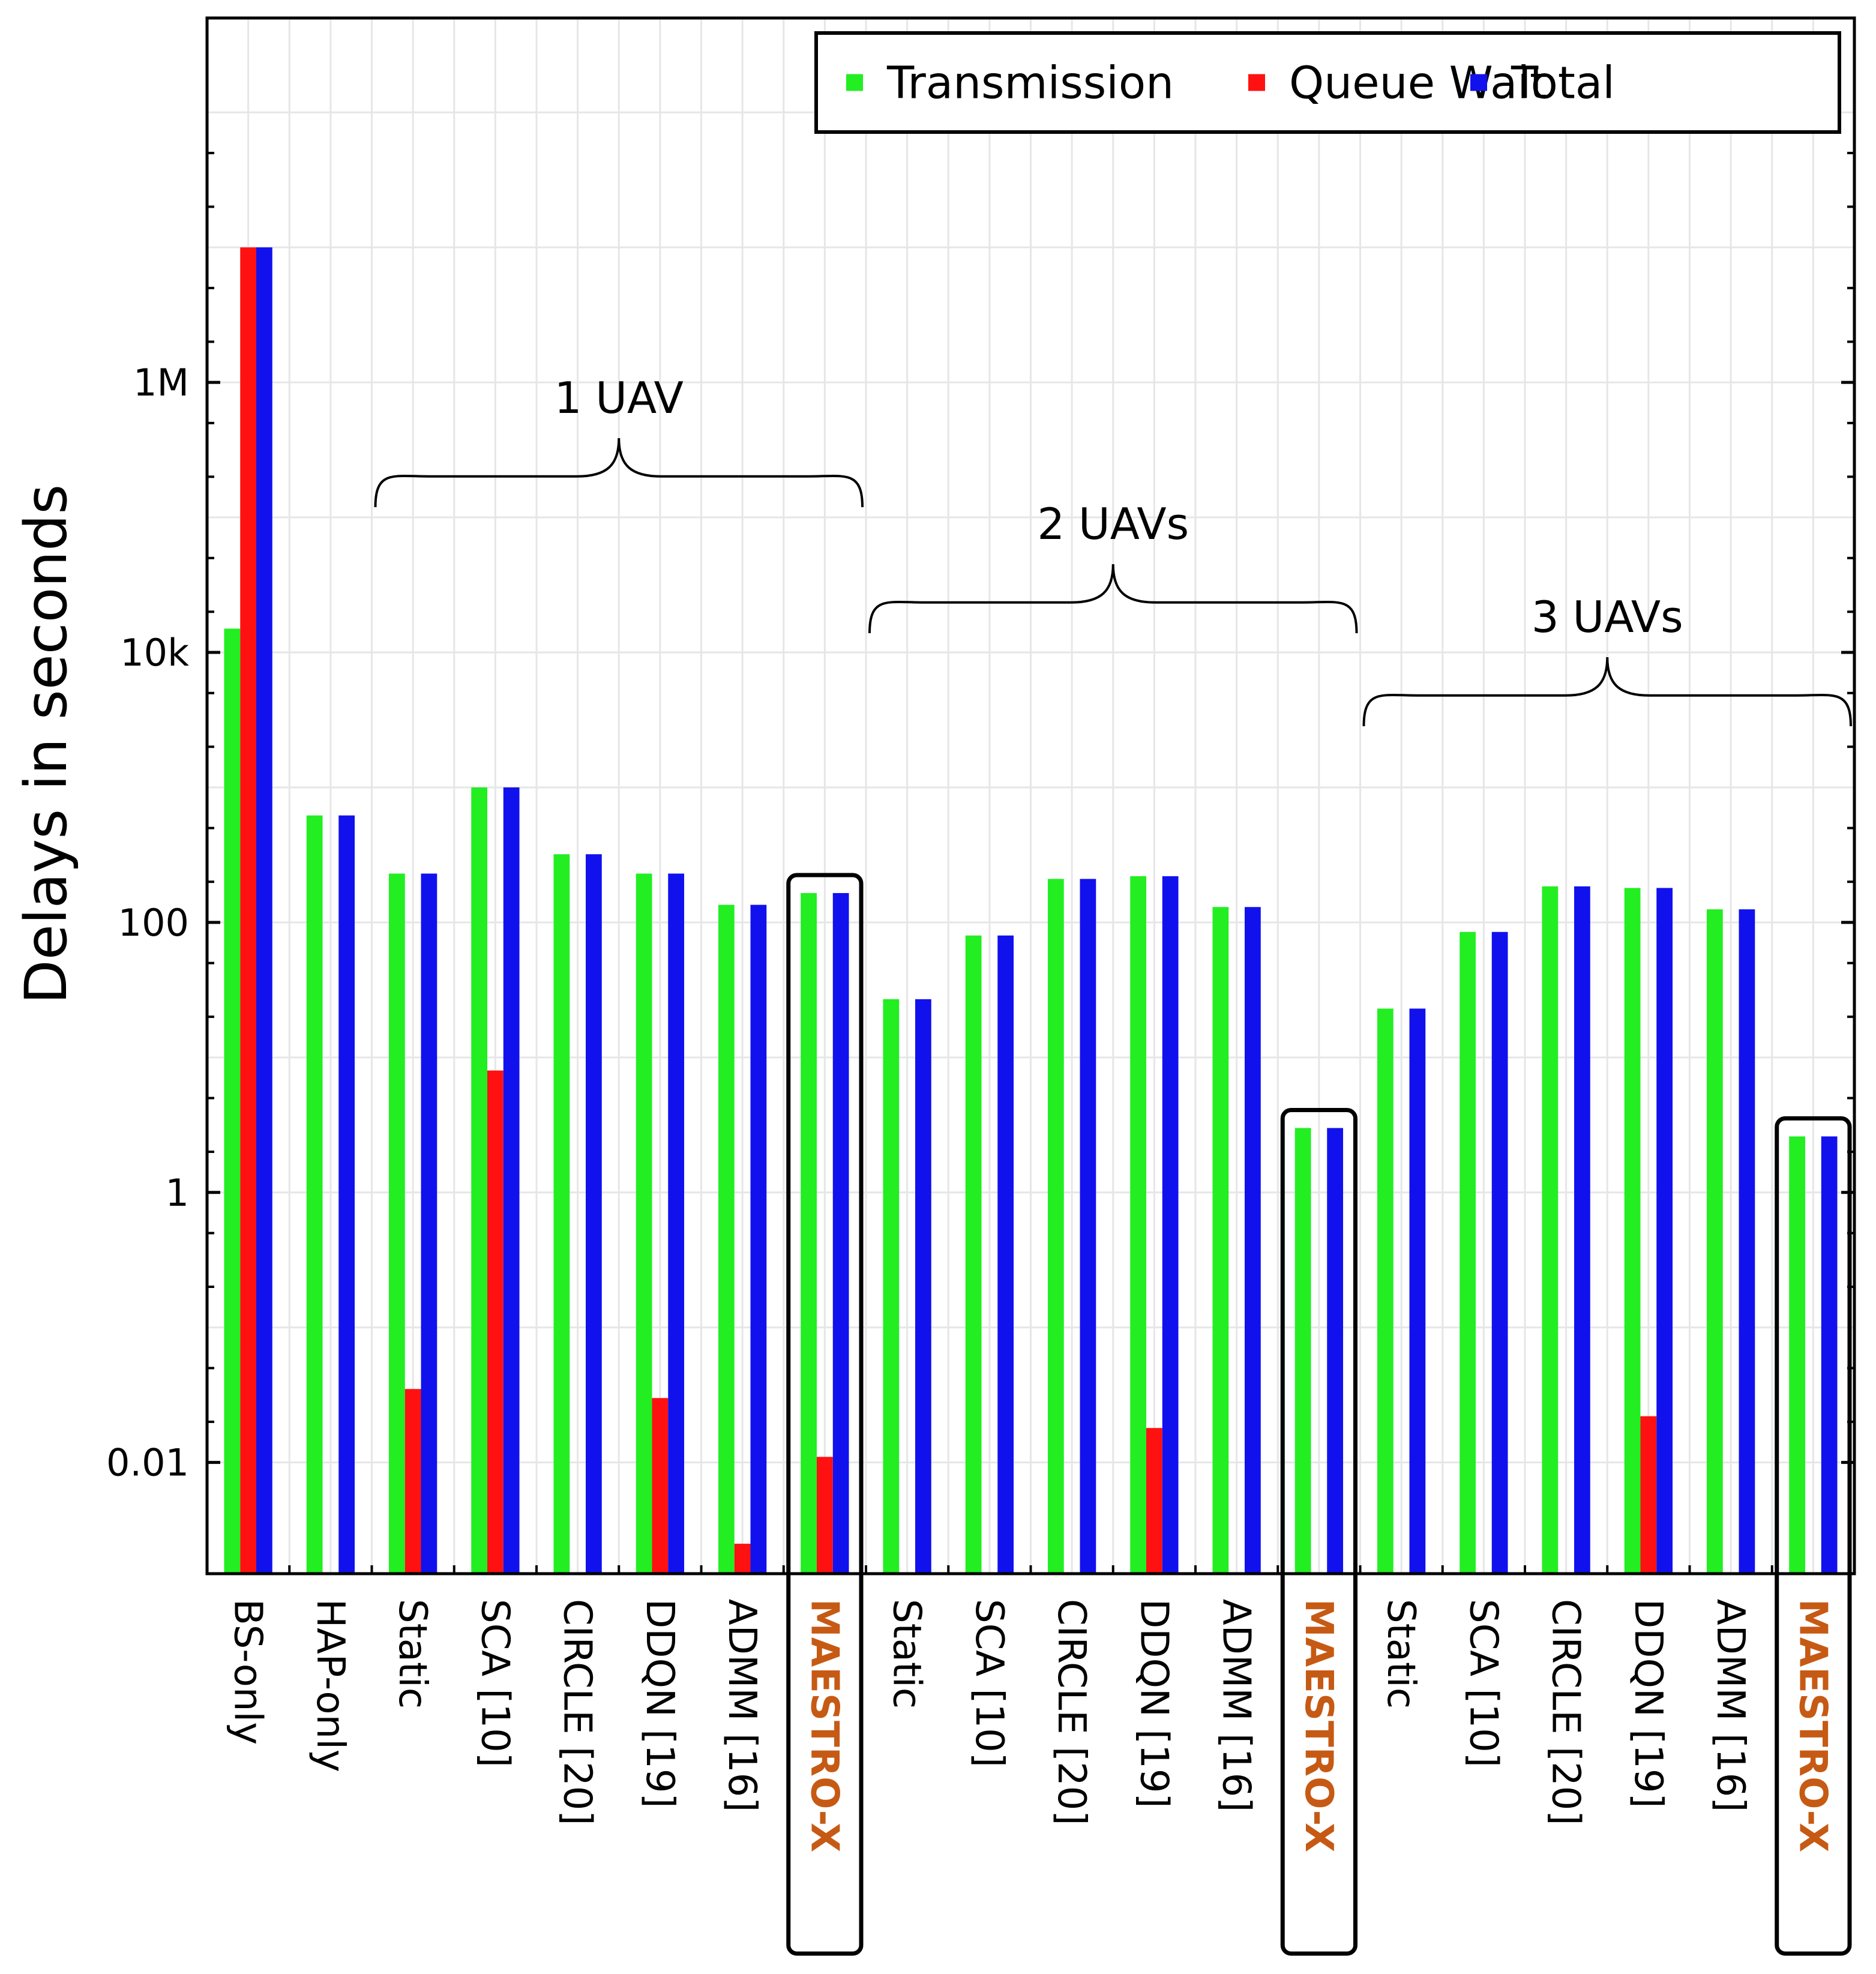  I want to click on x-category-label: HAP-only, so click(330, 1685).